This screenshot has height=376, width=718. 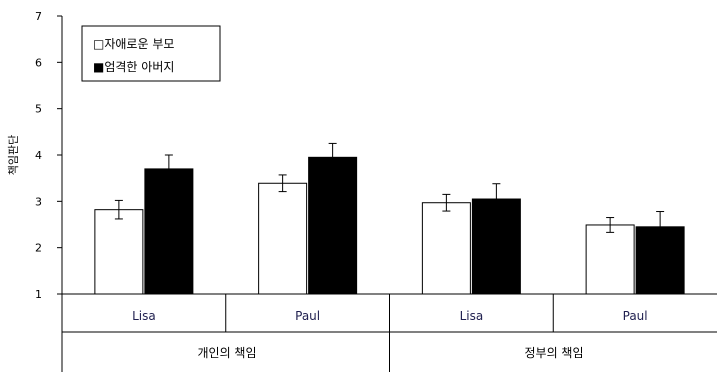 I want to click on y-tick-label: 5, so click(x=38, y=109).